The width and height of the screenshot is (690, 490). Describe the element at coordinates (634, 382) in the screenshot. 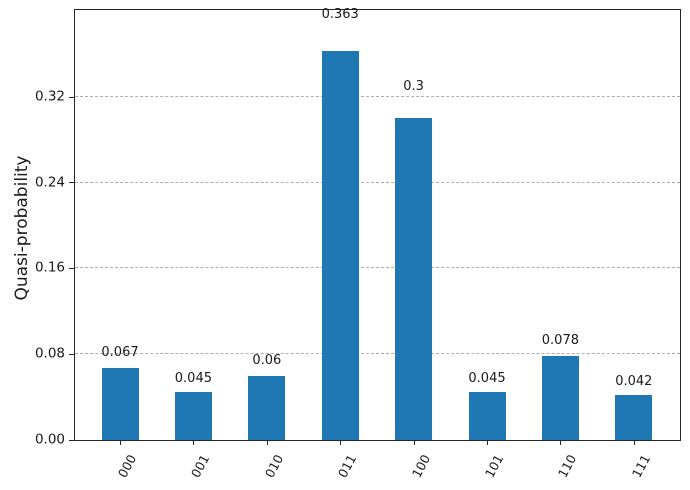

I see `bar-value-label: 0.042` at that location.